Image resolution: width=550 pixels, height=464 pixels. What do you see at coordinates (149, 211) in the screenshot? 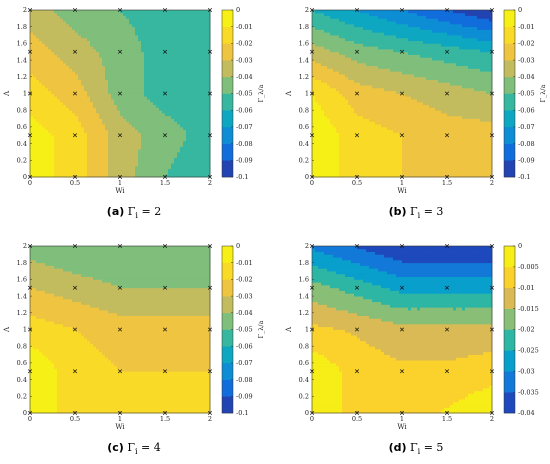
I see `caption-value: = 2` at bounding box center [149, 211].